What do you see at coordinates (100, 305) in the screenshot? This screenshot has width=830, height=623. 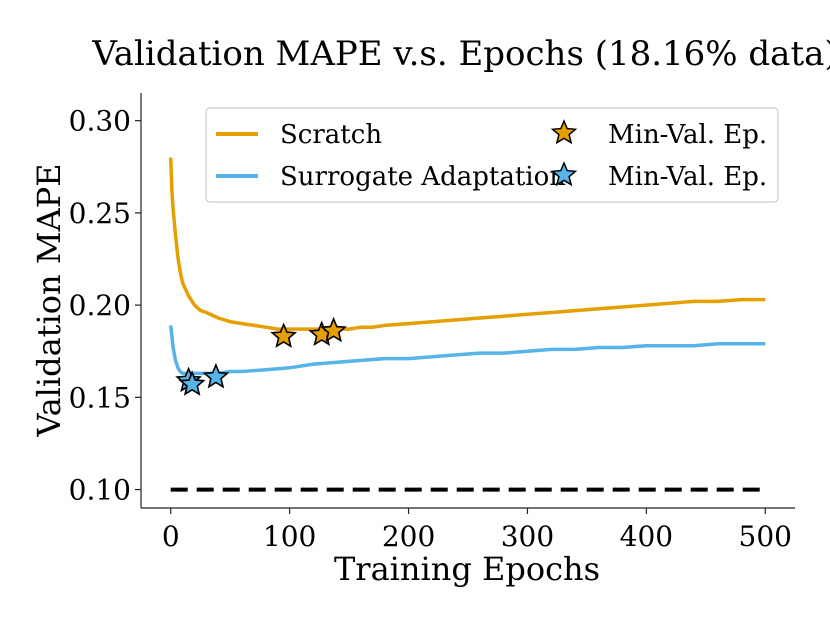 I see `y-tick-label: 0.20` at bounding box center [100, 305].